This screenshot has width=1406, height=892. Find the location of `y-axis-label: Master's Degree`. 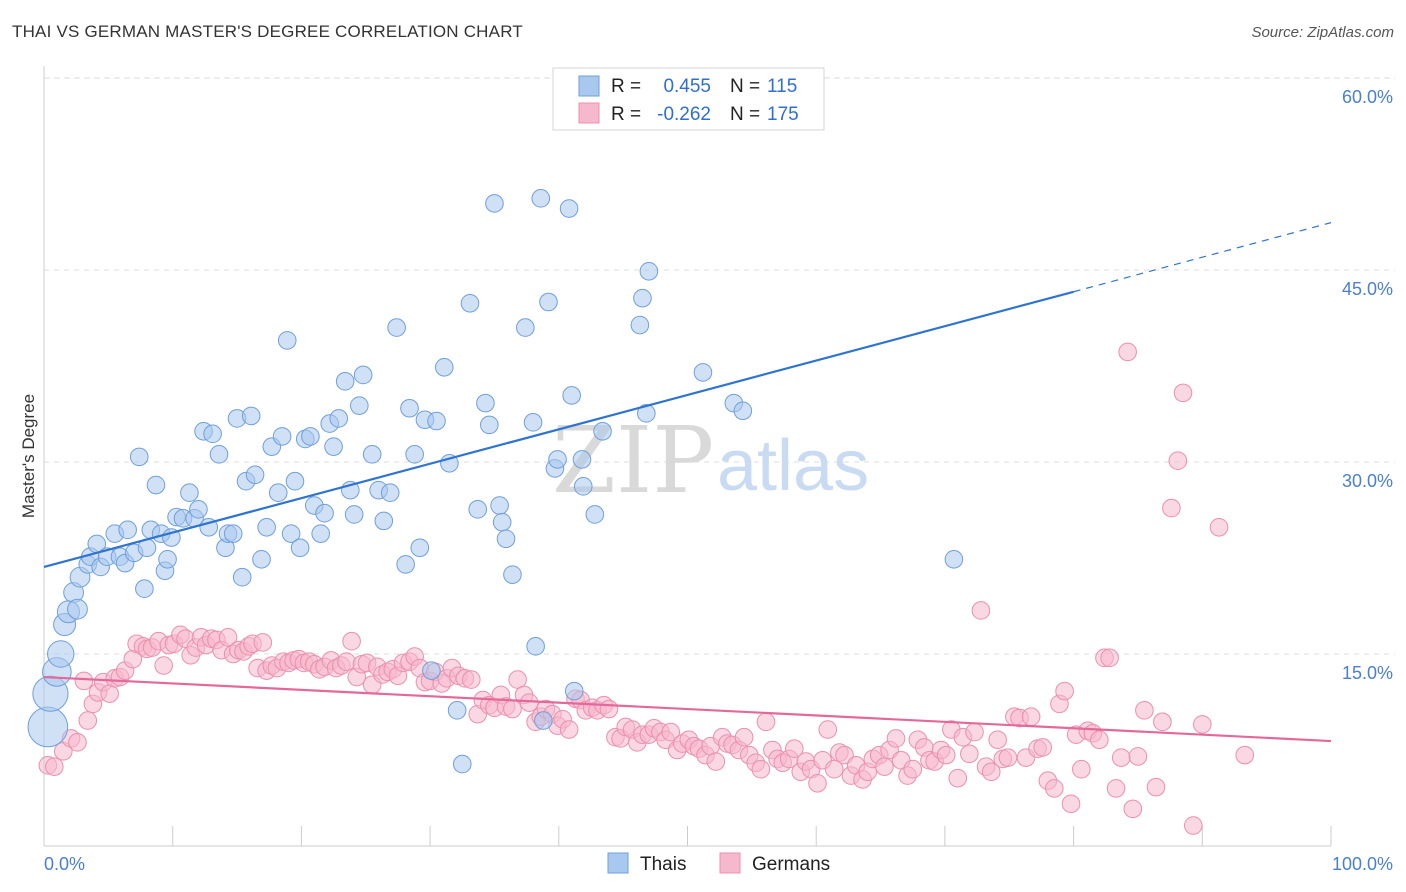

y-axis-label: Master's Degree is located at coordinates (28, 456).